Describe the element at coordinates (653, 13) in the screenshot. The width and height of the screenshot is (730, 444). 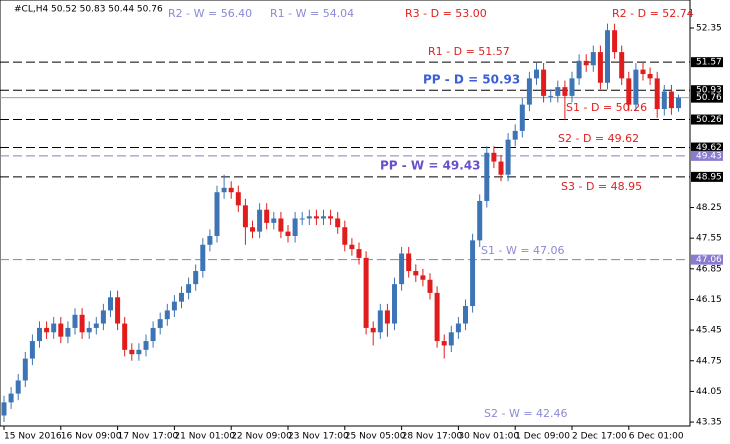
I see `level-label: R2 - D = 52.74` at that location.